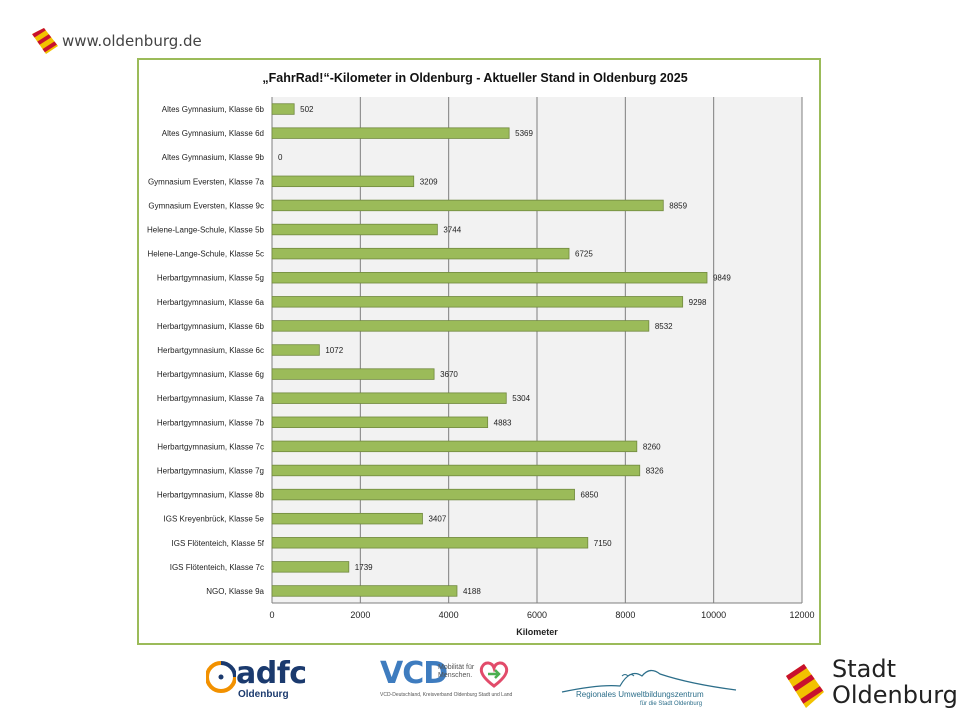  I want to click on category-label: IGS Flötenteich, Klasse 7c, so click(217, 567).